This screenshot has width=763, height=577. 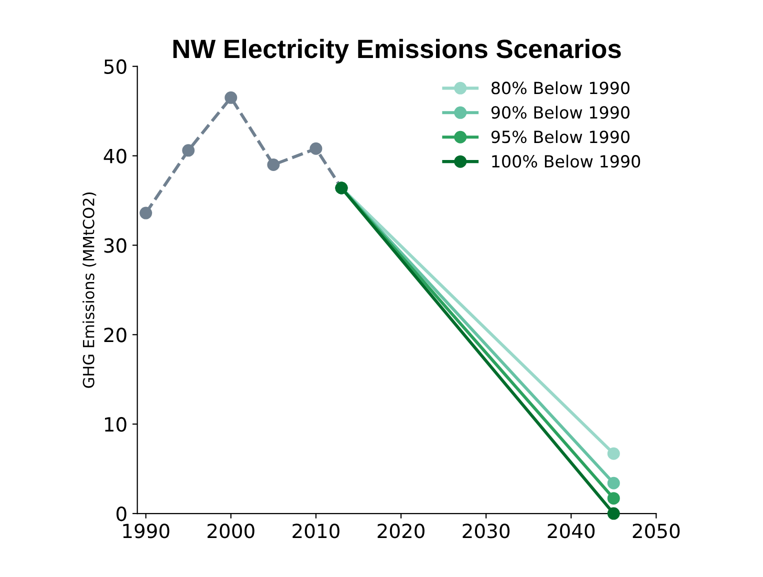 What do you see at coordinates (89, 290) in the screenshot?
I see `y-axis-title: GHG Emissions (MMtCO2)` at bounding box center [89, 290].